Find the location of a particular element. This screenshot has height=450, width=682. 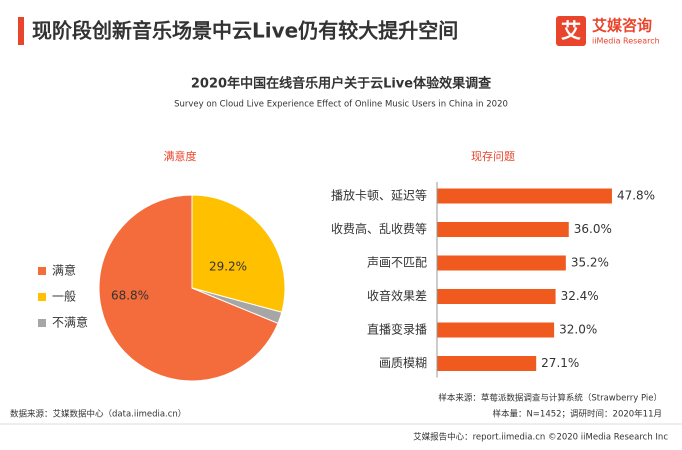

logo-mark: 艾 is located at coordinates (571, 31).